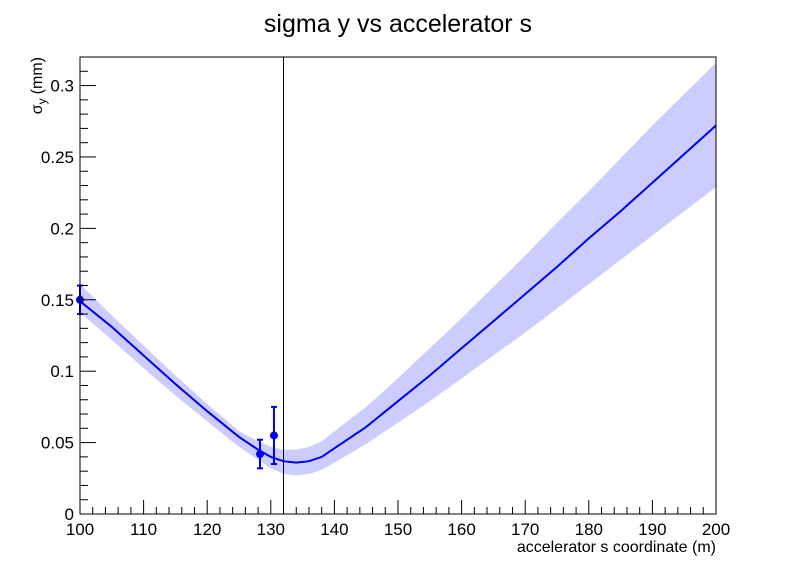  I want to click on x-tick-label: 180, so click(589, 529).